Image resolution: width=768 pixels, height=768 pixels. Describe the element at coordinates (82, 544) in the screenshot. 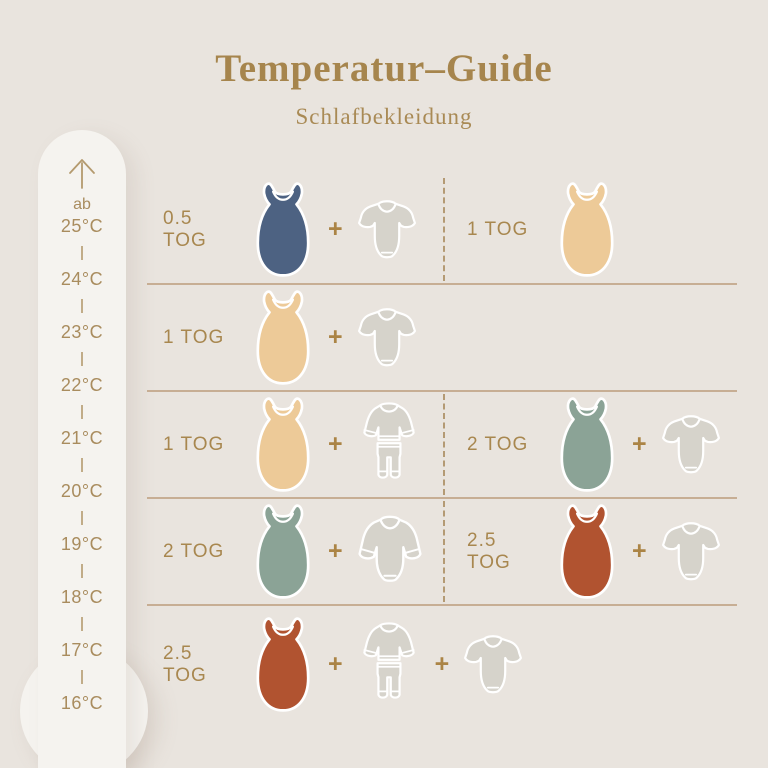

I see `temp-label: 19°C` at that location.